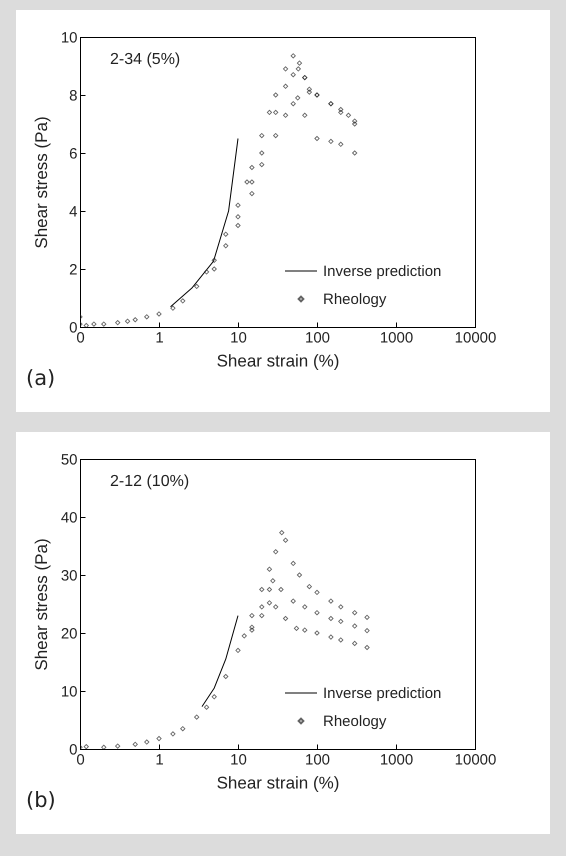 The height and width of the screenshot is (856, 566). Describe the element at coordinates (73, 96) in the screenshot. I see `y-tick-label: 8` at that location.